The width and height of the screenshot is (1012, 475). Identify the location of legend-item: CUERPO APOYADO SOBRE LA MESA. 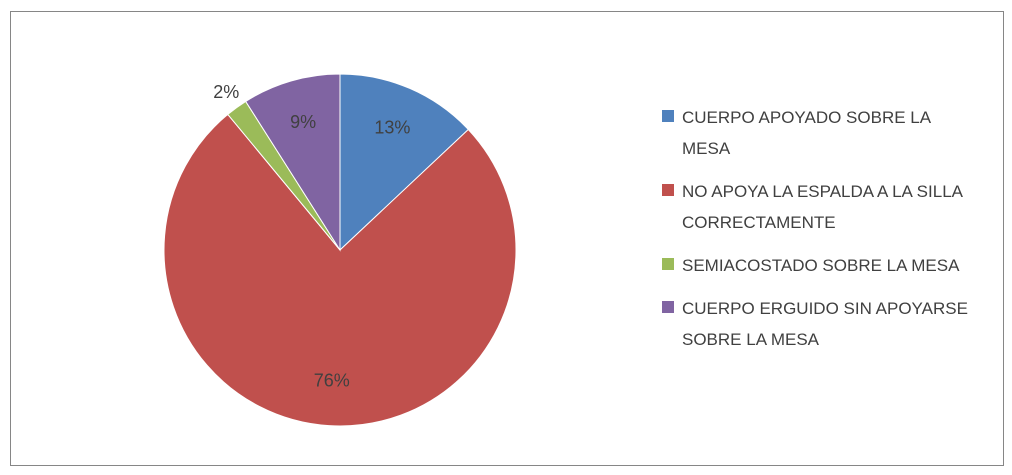
(827, 133).